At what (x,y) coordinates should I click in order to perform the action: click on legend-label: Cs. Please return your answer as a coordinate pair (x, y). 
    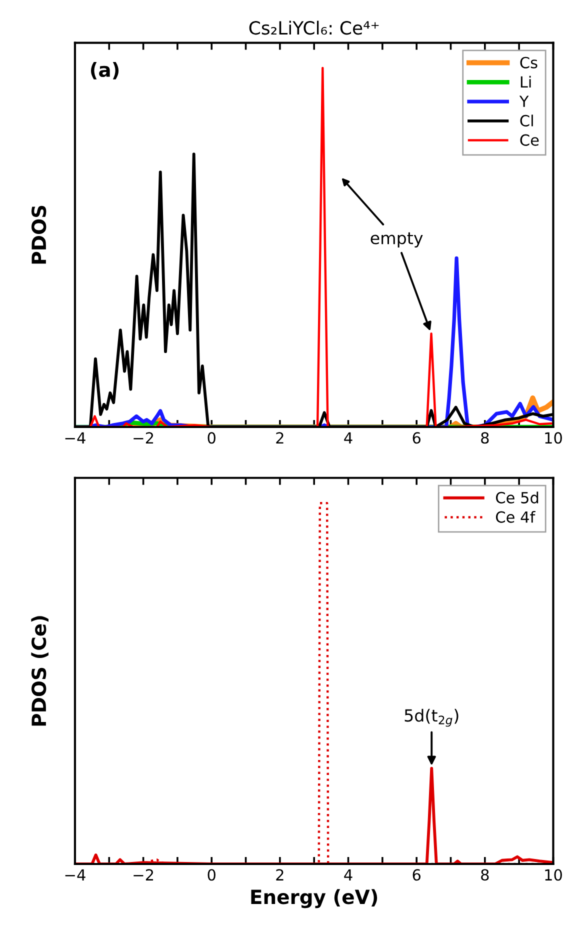
    Looking at the image, I should click on (529, 62).